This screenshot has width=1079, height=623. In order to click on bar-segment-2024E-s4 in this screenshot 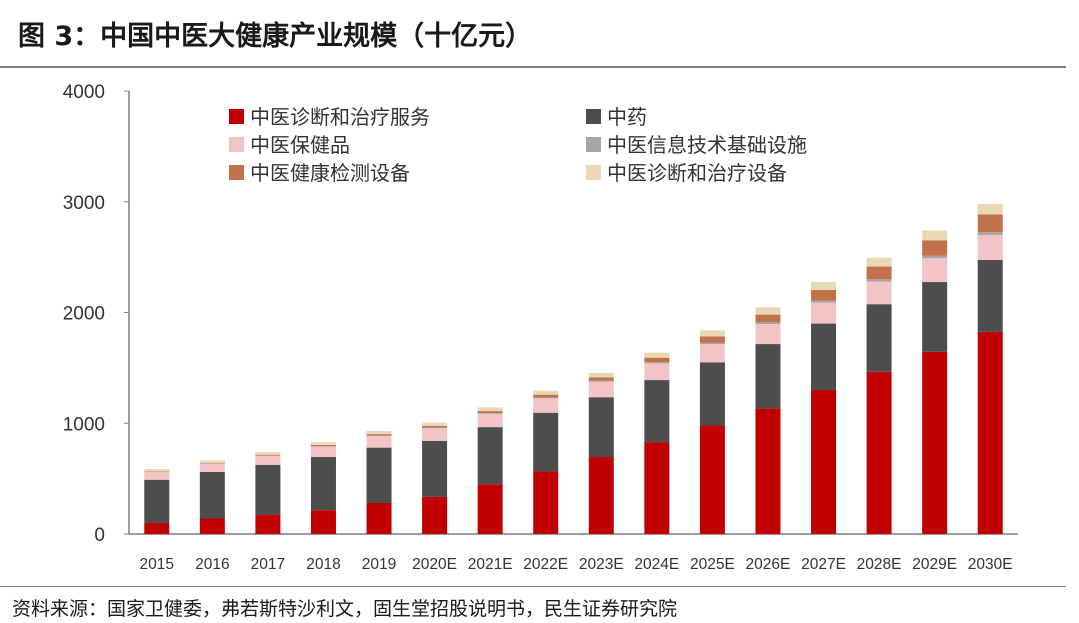, I will do `click(657, 360)`.